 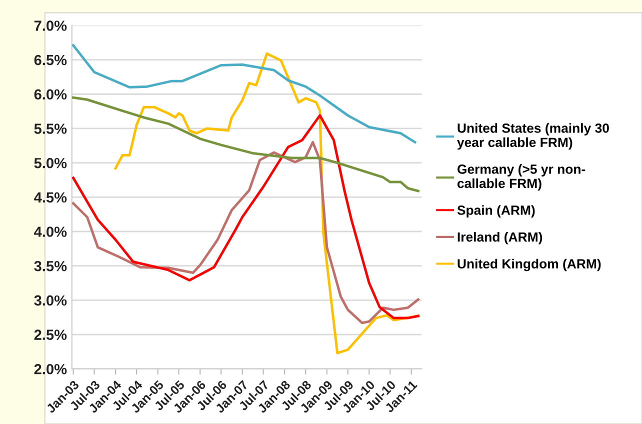 What do you see at coordinates (50, 266) in the screenshot?
I see `y-tick-label: 3.5%` at bounding box center [50, 266].